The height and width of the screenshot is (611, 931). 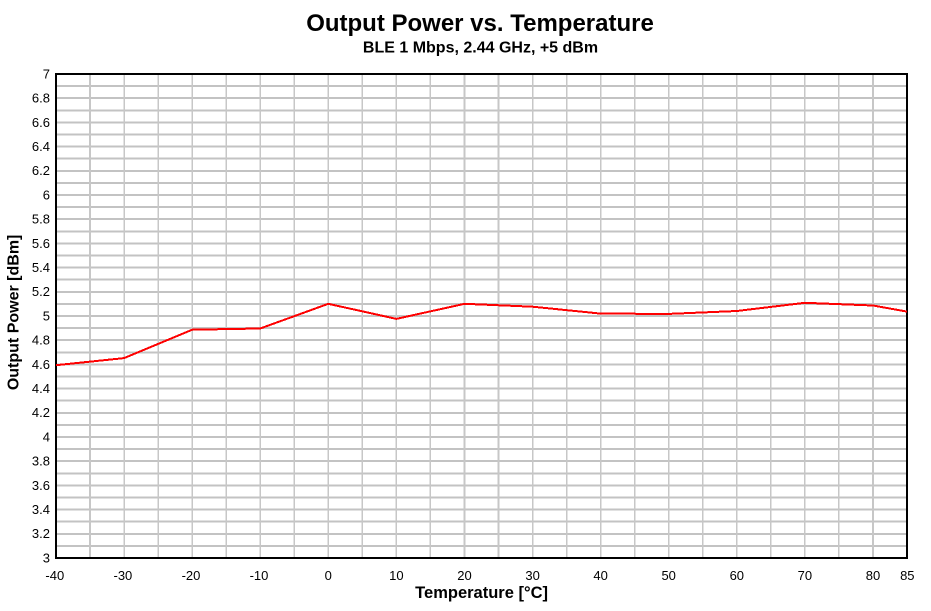 What do you see at coordinates (54, 575) in the screenshot?
I see `svg-text: -40` at bounding box center [54, 575].